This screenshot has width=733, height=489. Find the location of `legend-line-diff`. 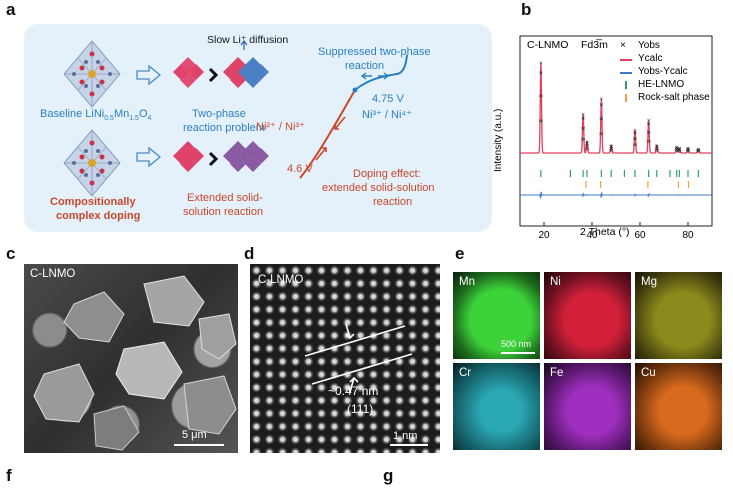

legend-line-diff is located at coordinates (626, 73).